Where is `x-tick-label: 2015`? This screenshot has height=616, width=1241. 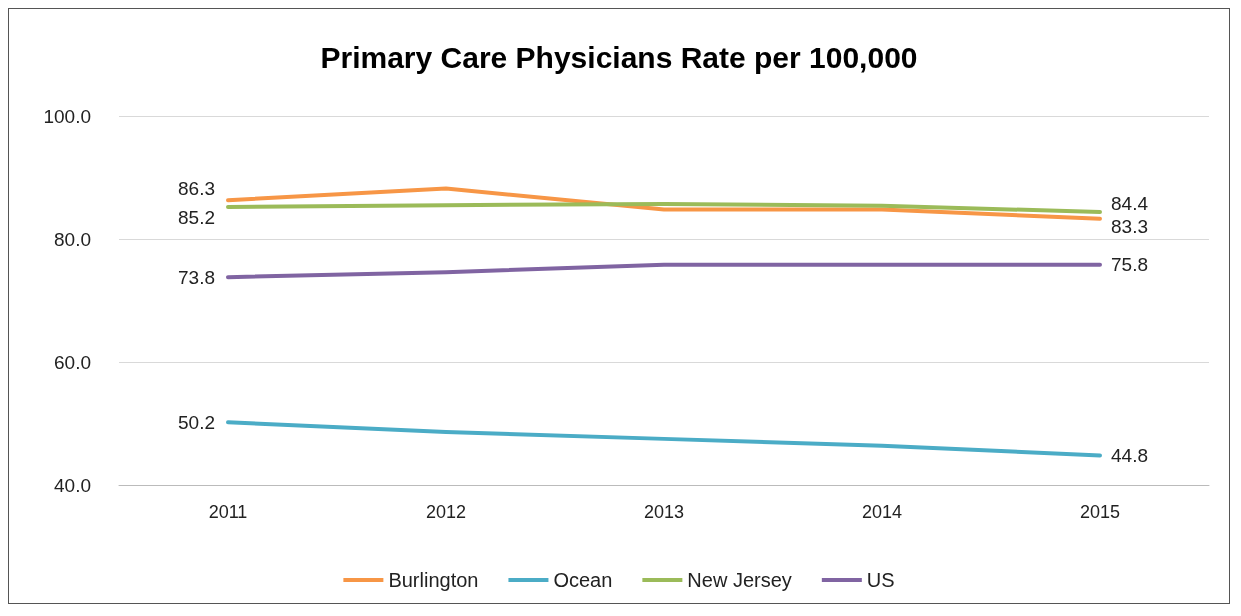 x-tick-label: 2015 is located at coordinates (1100, 512).